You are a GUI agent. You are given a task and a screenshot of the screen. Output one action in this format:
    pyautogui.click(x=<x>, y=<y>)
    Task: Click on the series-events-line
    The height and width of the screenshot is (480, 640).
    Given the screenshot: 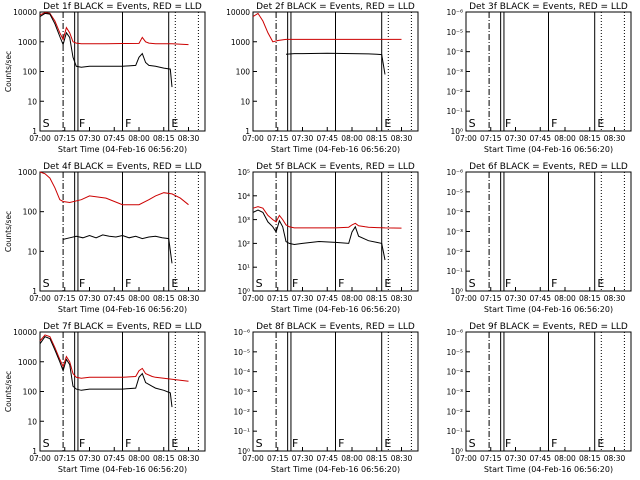 What is the action you would take?
    pyautogui.click(x=106, y=50)
    